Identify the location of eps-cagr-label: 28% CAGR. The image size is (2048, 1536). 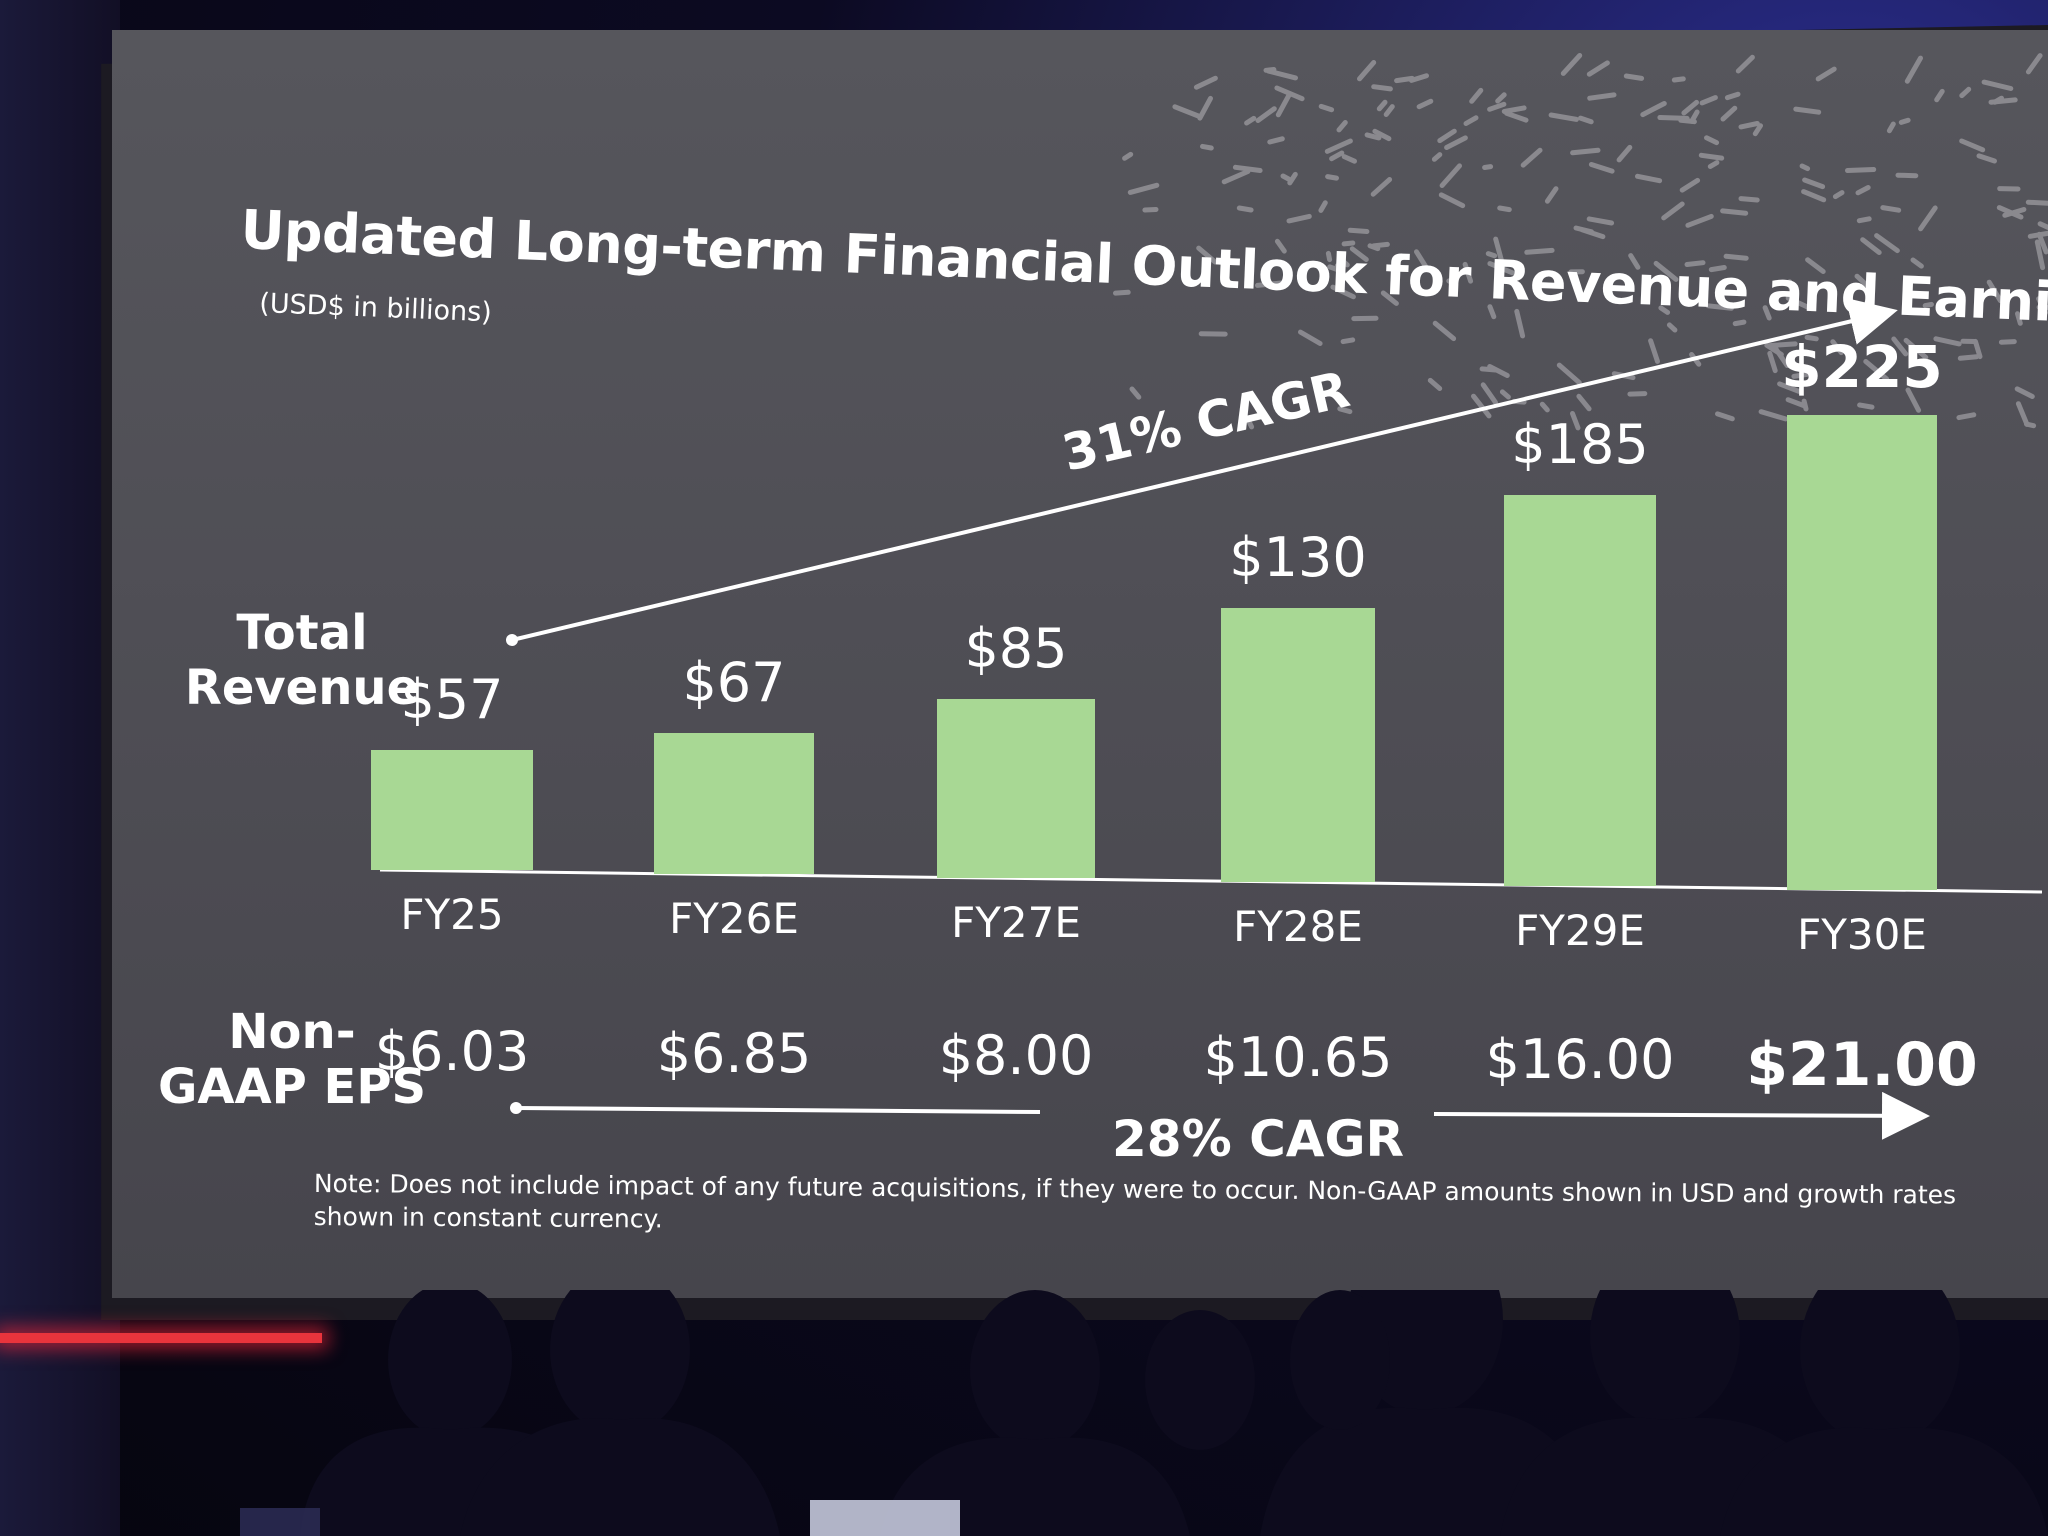
(1258, 1139).